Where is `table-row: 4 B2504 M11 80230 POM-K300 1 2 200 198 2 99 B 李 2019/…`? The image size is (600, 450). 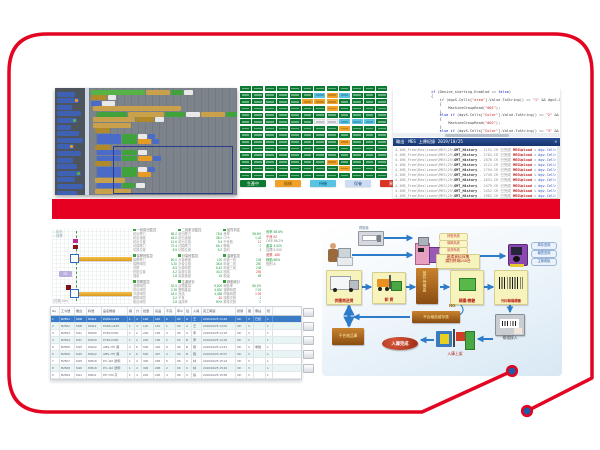 table-row: 4 B2504 M11 80230 POM-K300 1 2 200 198 2 99 B 李 2019/… is located at coordinates (176, 340).